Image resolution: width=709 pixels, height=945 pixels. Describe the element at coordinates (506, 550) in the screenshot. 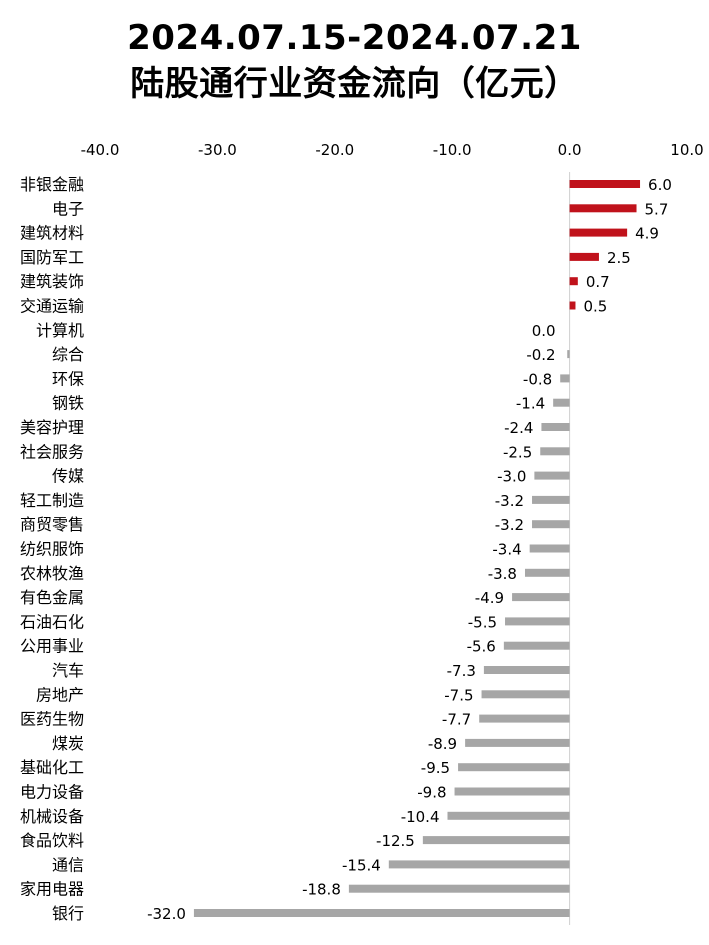

I see `data-label: -3.4` at that location.